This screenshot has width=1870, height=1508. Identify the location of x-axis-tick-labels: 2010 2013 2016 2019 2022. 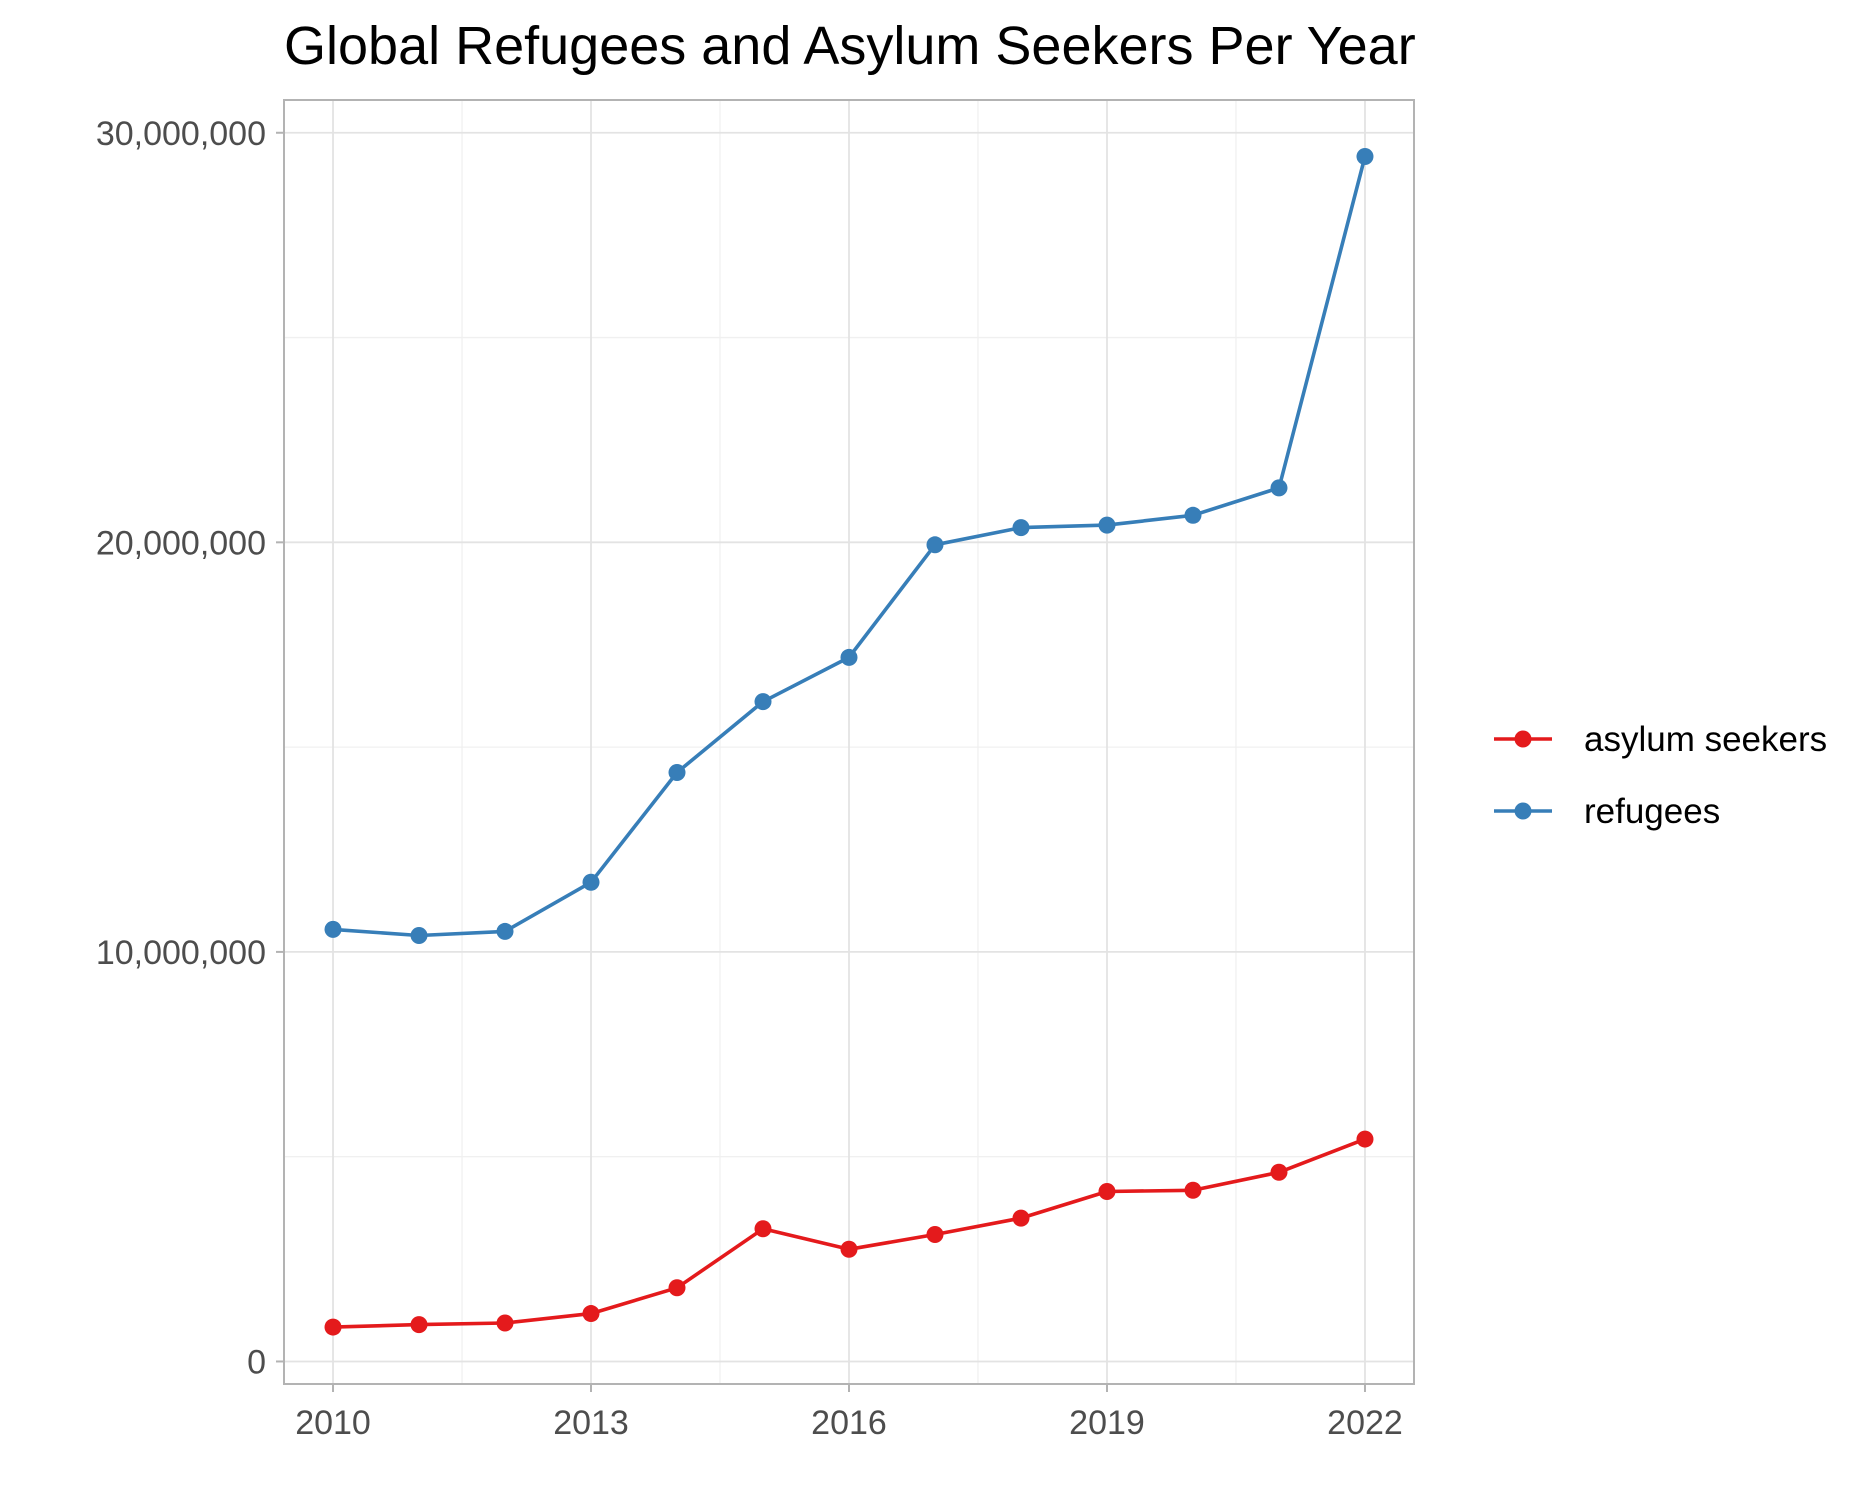
(849, 1423).